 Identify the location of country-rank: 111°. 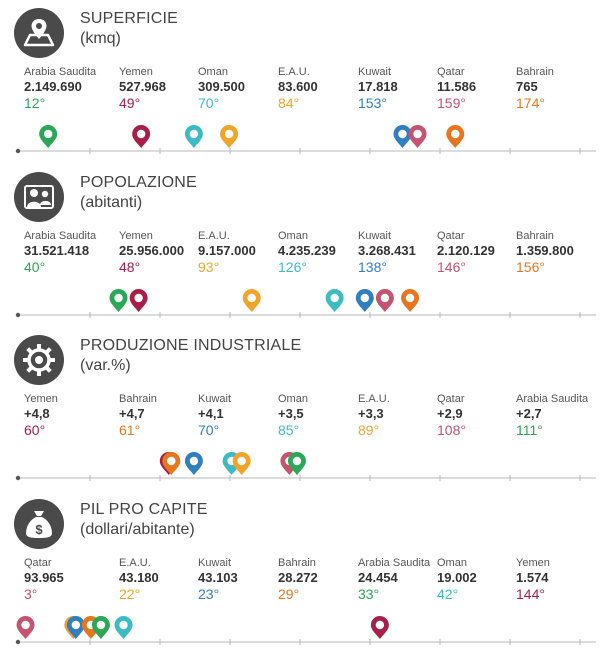
(529, 430).